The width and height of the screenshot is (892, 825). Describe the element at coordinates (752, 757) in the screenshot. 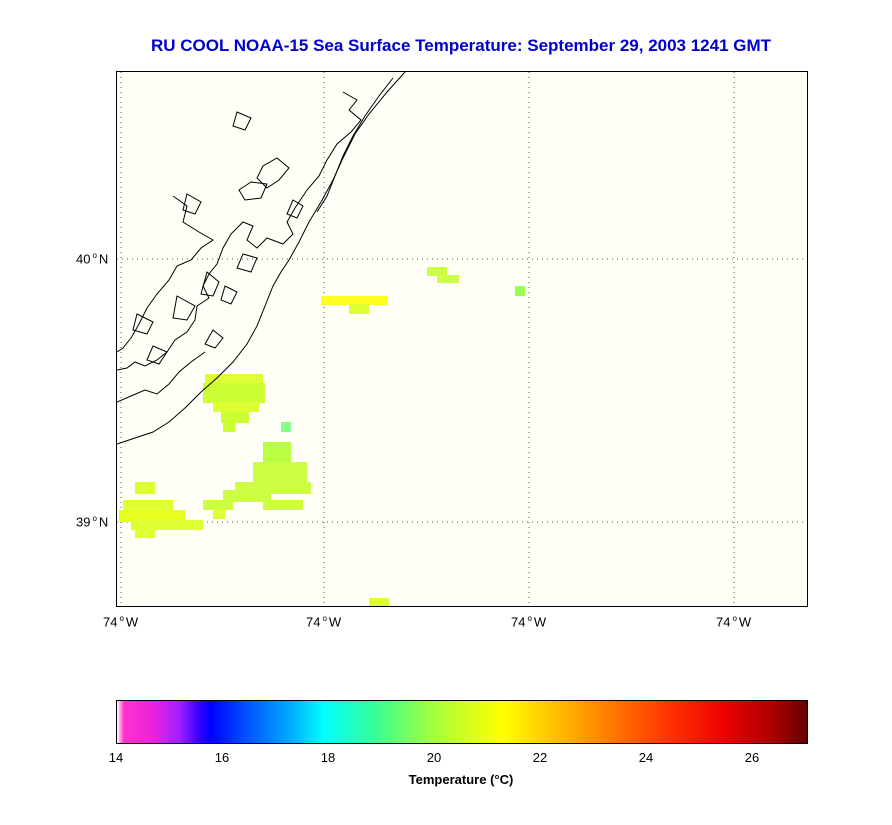

I see `colorbar-tick: 26` at that location.